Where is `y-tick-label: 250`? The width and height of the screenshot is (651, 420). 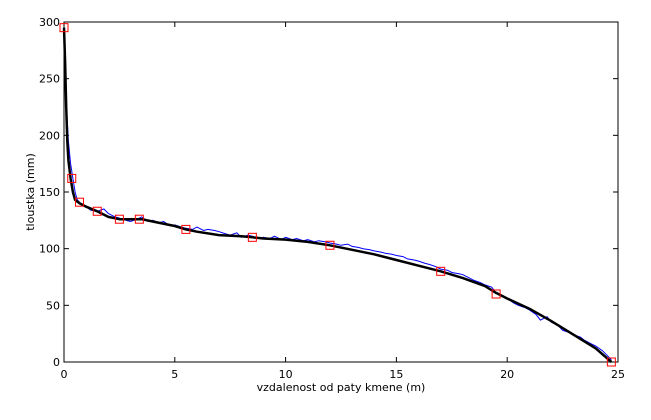
y-tick-label: 250 is located at coordinates (49, 79).